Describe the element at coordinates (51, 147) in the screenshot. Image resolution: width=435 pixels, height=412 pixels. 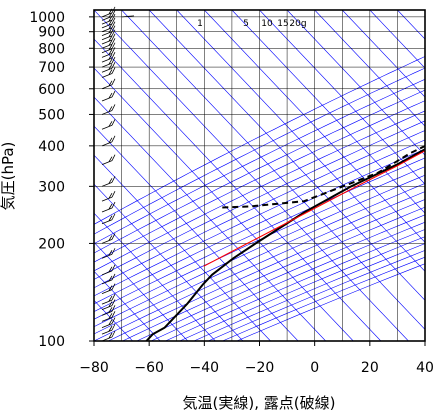
I see `y-tick-label: 400` at that location.